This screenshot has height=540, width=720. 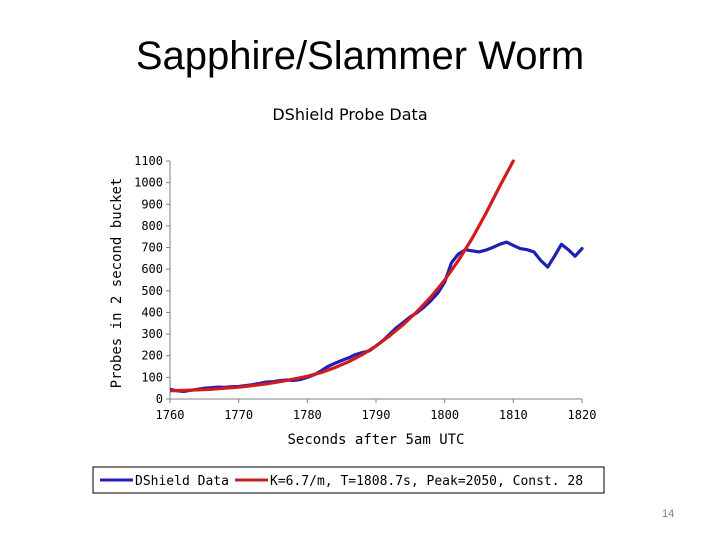 I want to click on y-tick-label: 1000, so click(x=148, y=183).